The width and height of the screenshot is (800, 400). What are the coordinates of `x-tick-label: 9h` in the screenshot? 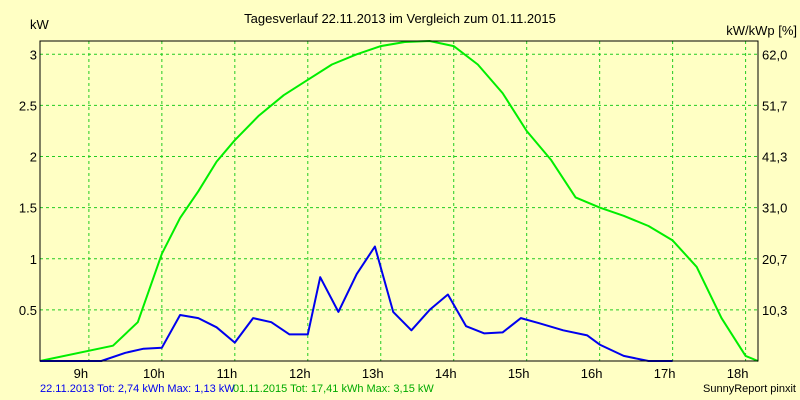 It's located at (81, 373).